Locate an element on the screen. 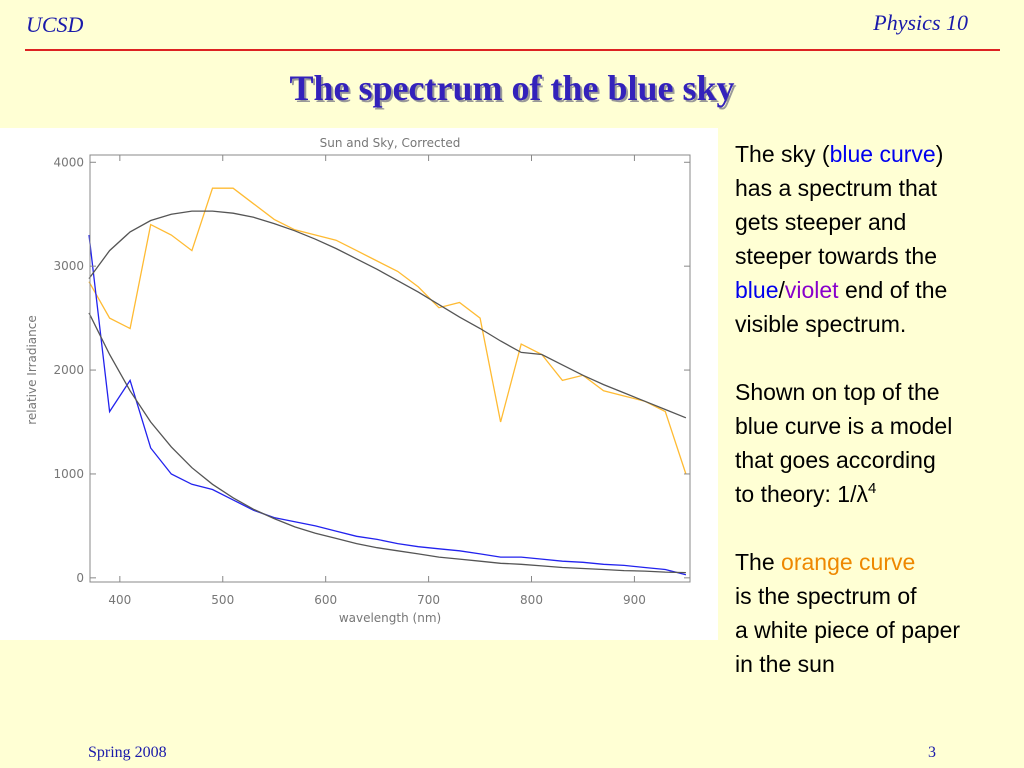 This screenshot has height=768, width=1024. text-run: steeper towards the is located at coordinates (836, 256).